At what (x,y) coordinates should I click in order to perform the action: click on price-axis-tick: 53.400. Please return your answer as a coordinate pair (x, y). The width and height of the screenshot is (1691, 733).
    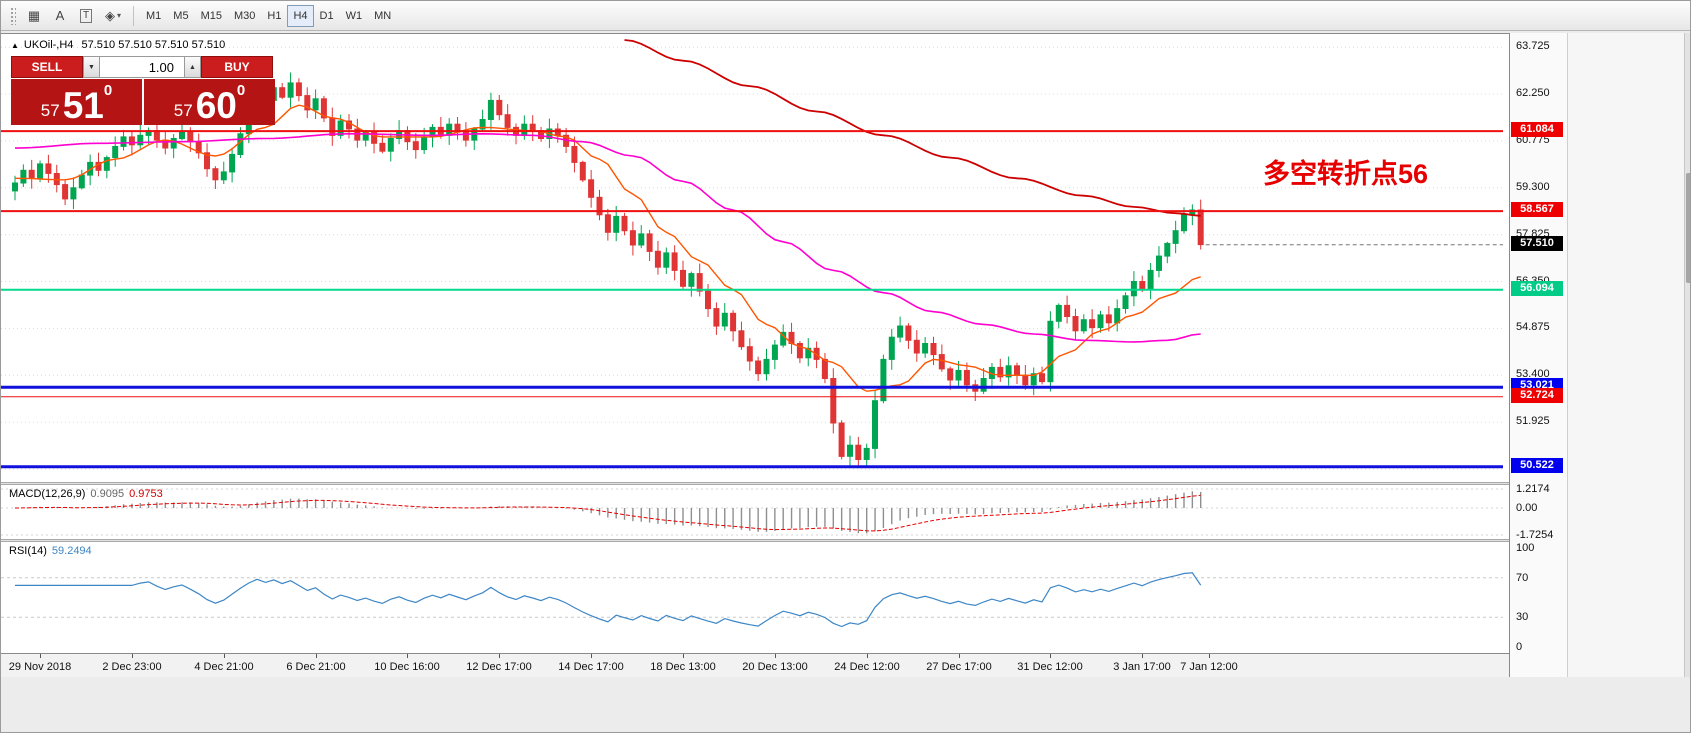
    Looking at the image, I should click on (1533, 374).